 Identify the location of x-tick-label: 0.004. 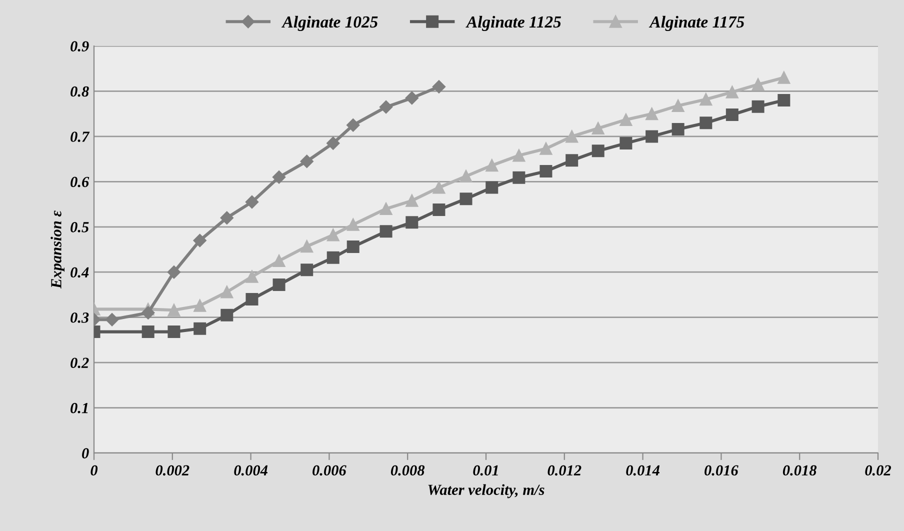
(251, 470).